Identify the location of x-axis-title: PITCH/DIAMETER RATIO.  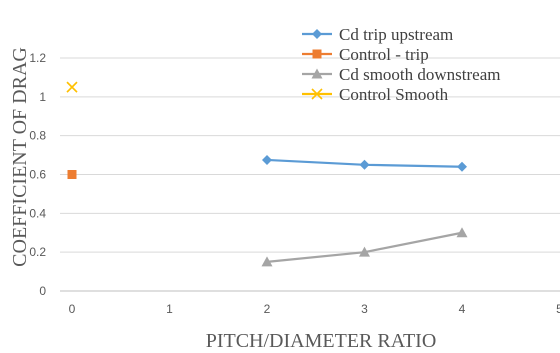
(321, 341).